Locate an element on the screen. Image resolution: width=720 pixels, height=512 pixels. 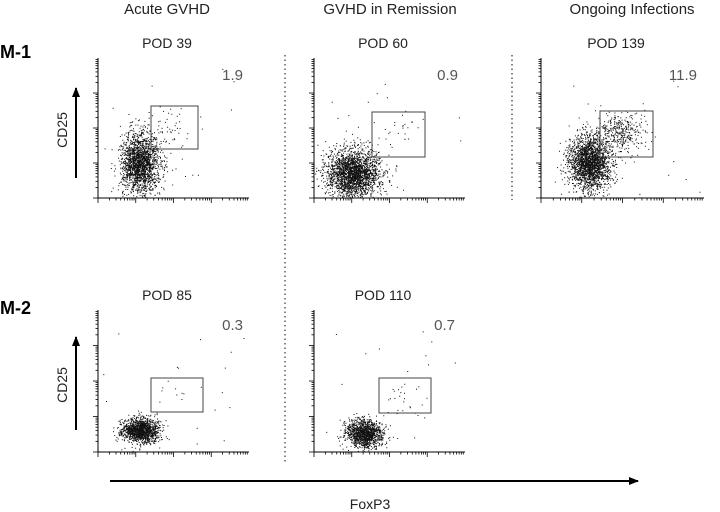
gate-percentage: 0.7 is located at coordinates (444, 325).